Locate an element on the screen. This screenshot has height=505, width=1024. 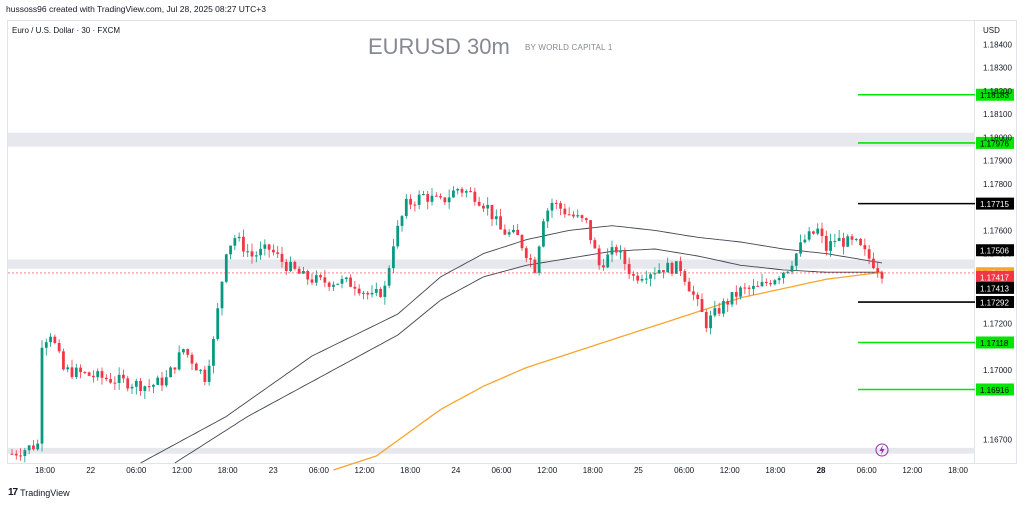
footer-brand: TradingView is located at coordinates (45, 492).